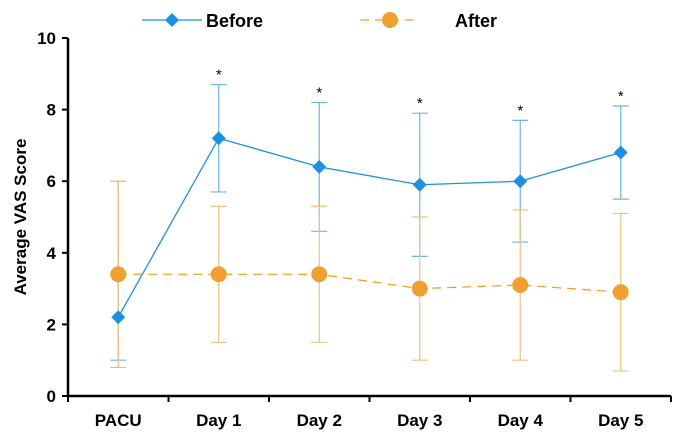 The width and height of the screenshot is (681, 433). What do you see at coordinates (20, 217) in the screenshot?
I see `y-axis-title: Average VAS Score` at bounding box center [20, 217].